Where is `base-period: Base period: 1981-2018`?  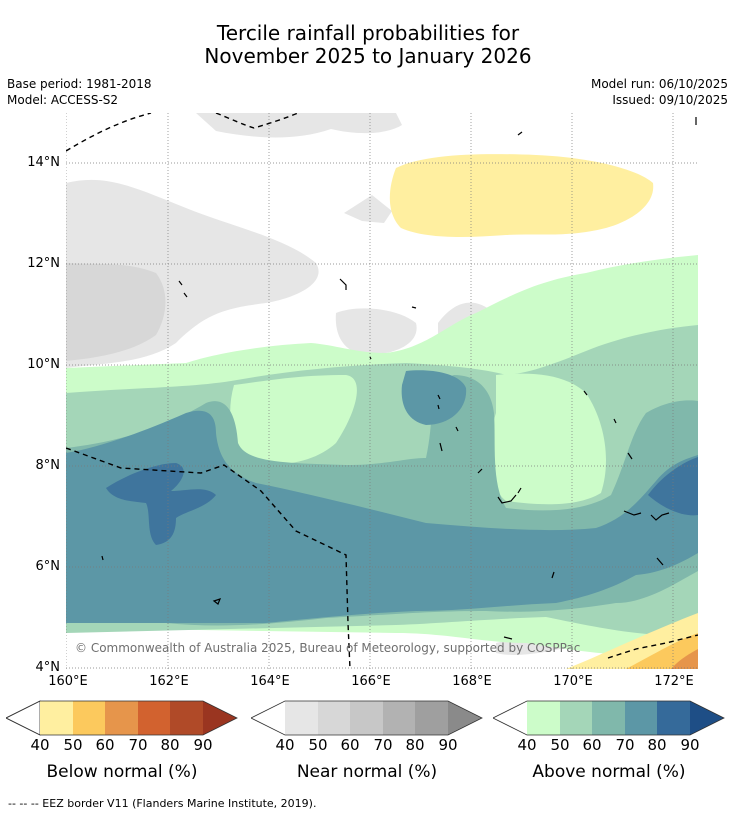
base-period: Base period: 1981-2018 is located at coordinates (79, 84).